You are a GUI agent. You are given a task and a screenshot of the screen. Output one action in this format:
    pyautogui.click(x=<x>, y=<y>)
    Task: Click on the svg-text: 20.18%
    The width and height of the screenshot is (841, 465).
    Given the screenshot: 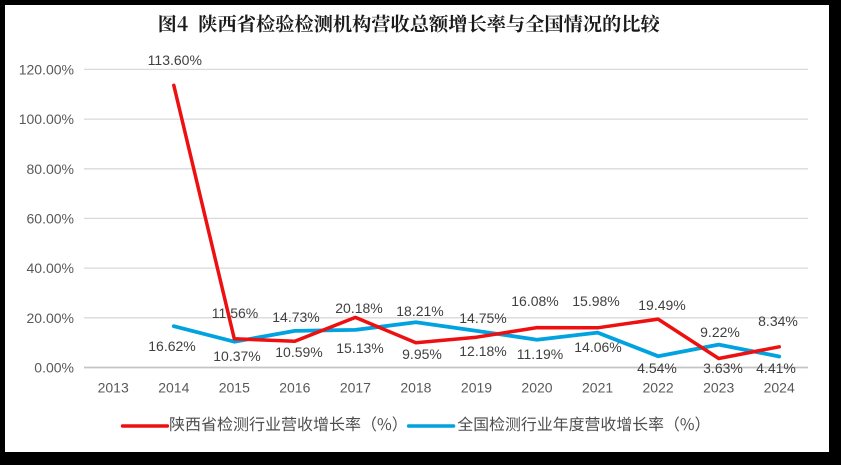 What is the action you would take?
    pyautogui.click(x=358, y=308)
    